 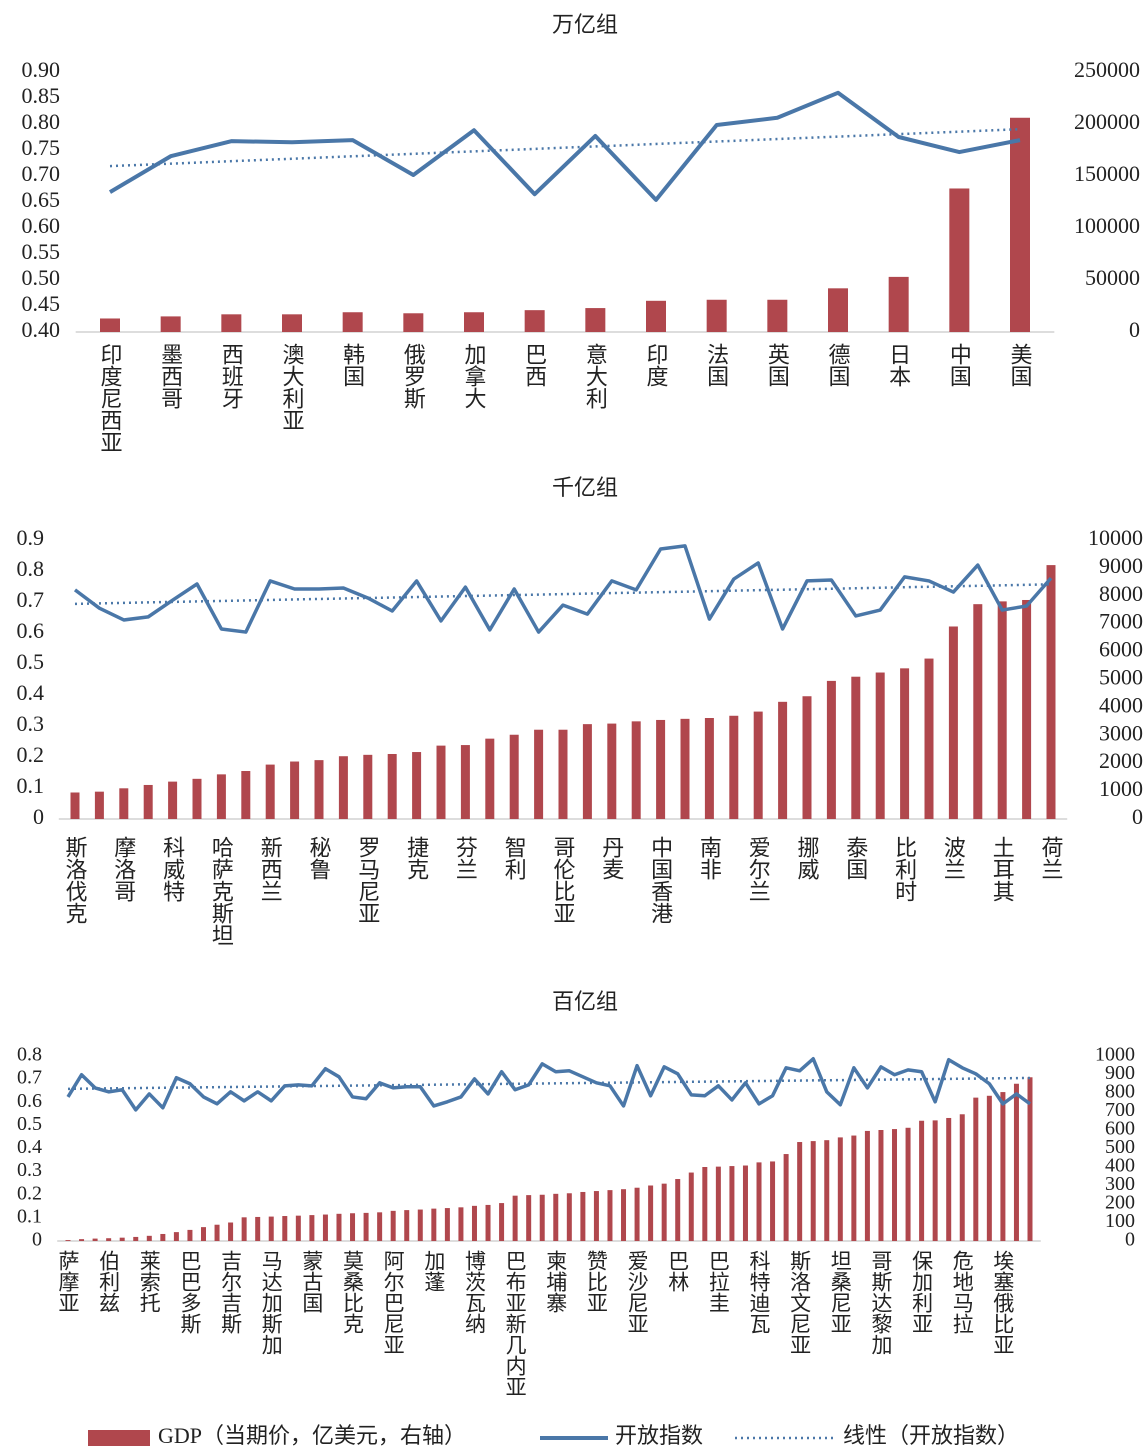 I want to click on x-tick-label: 挪威, so click(x=807, y=858).